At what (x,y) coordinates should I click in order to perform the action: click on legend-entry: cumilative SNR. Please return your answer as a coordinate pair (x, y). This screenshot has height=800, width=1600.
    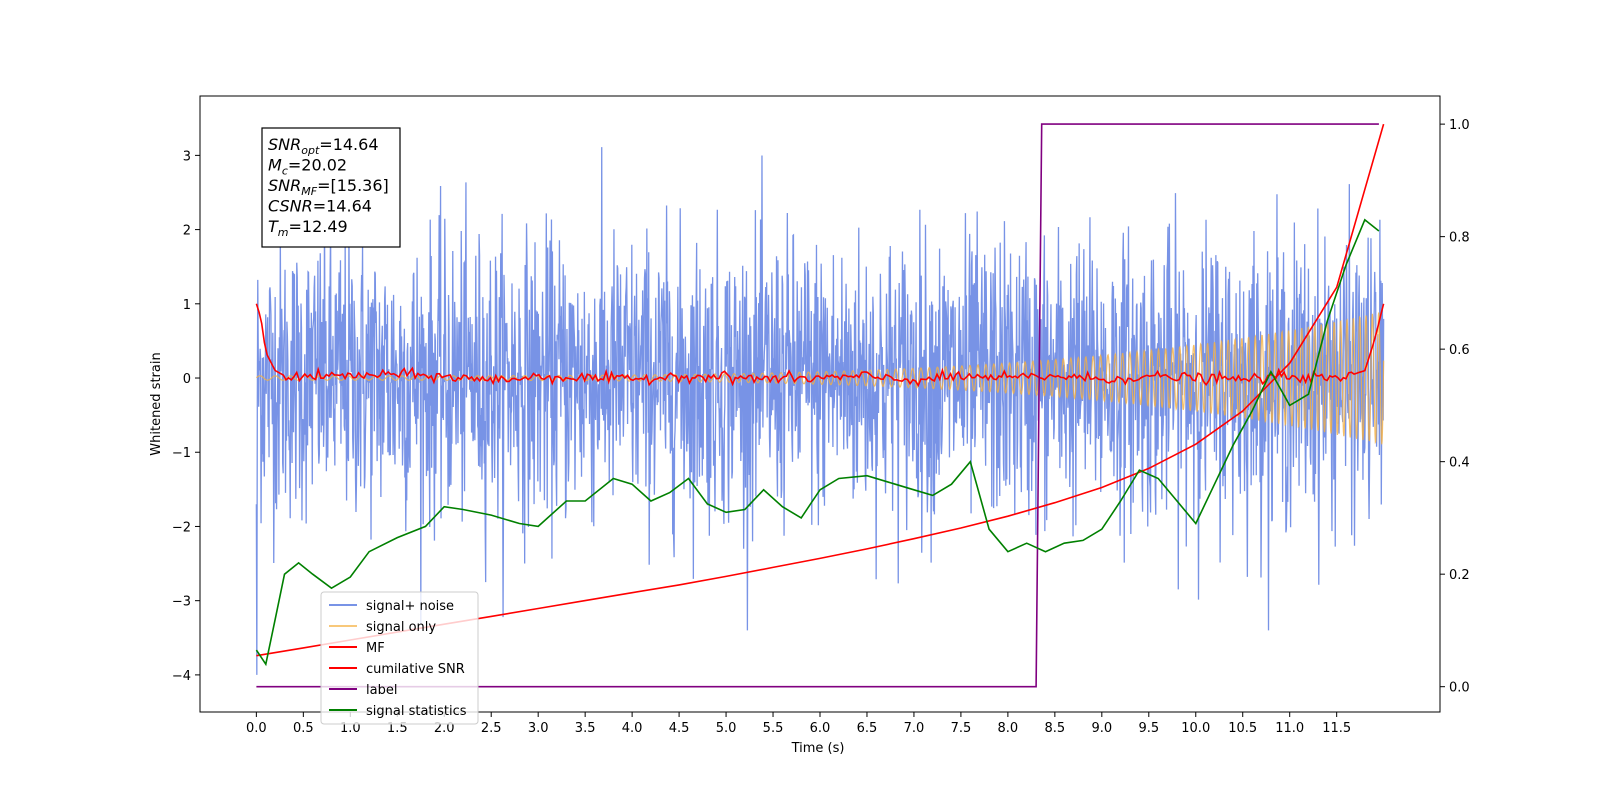
    Looking at the image, I should click on (415, 669).